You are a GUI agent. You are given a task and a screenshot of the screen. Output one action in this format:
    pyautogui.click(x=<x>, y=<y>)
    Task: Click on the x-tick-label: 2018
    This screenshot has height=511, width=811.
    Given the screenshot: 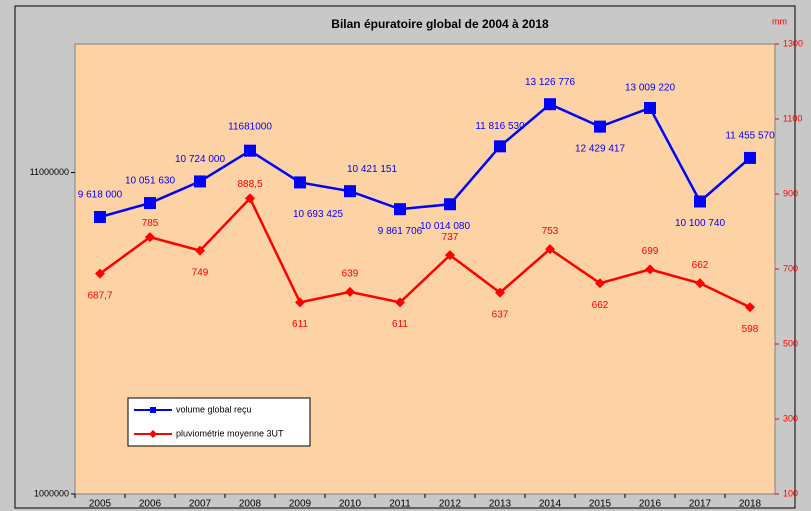 What is the action you would take?
    pyautogui.click(x=750, y=504)
    